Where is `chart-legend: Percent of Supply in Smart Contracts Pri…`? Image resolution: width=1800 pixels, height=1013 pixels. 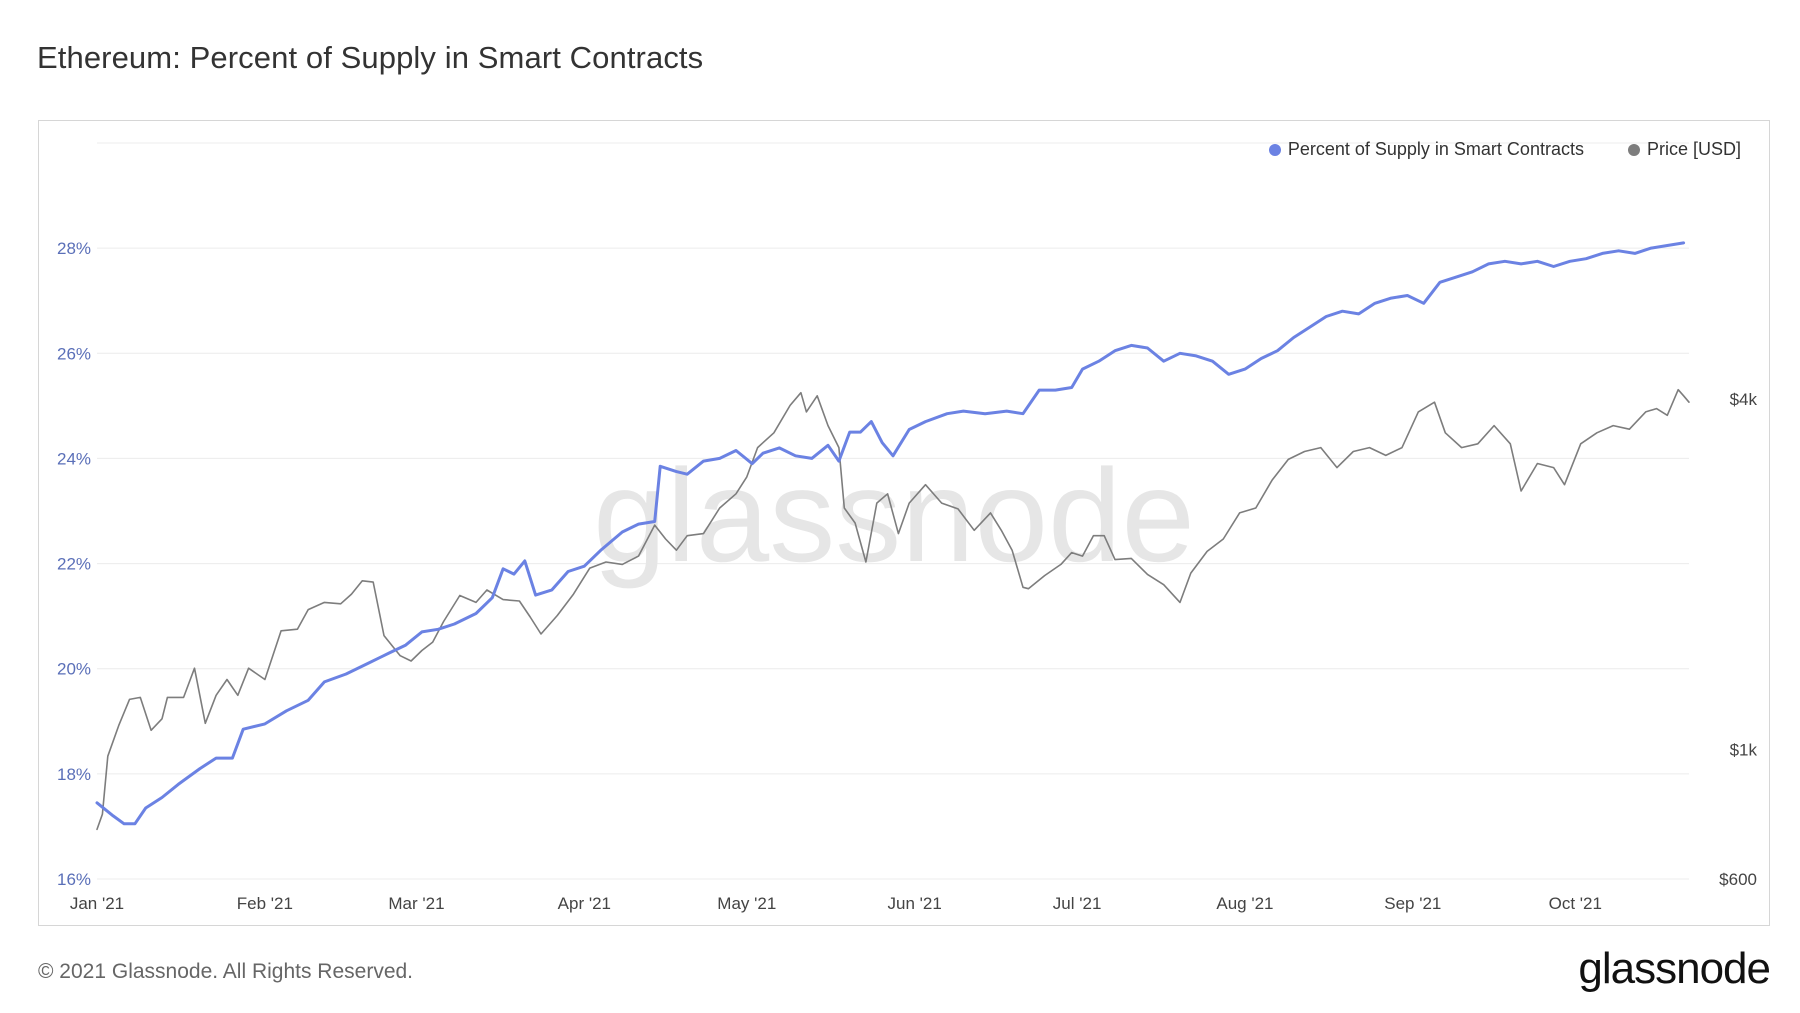 chart-legend: Percent of Supply in Smart Contracts Pri… is located at coordinates (1504, 149).